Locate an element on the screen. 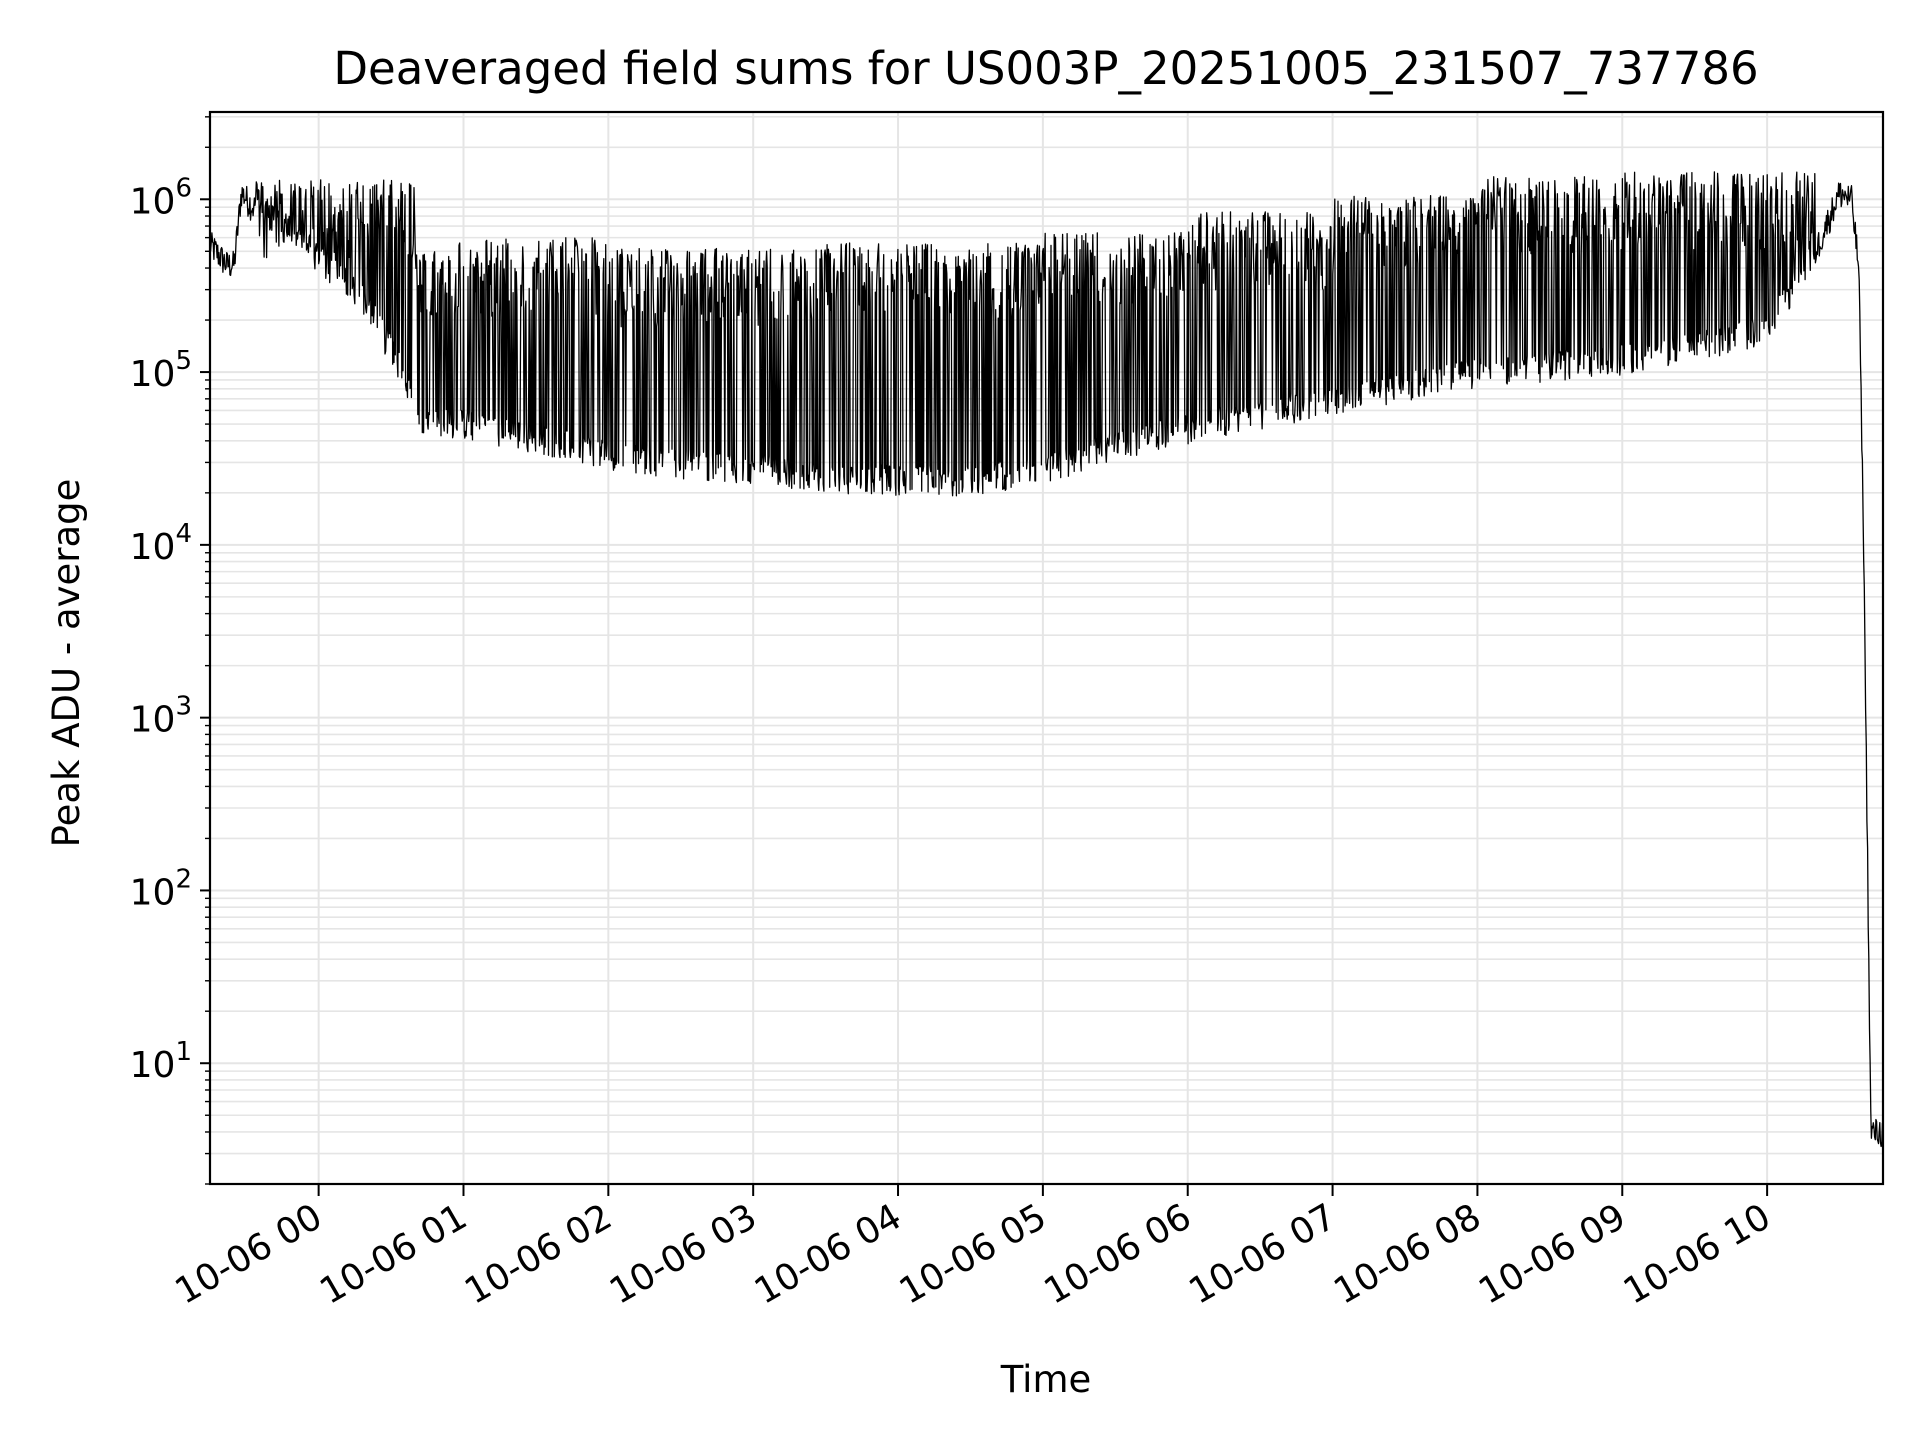 The width and height of the screenshot is (1920, 1440). x-tick-label: 10-06 07 is located at coordinates (1262, 1254).